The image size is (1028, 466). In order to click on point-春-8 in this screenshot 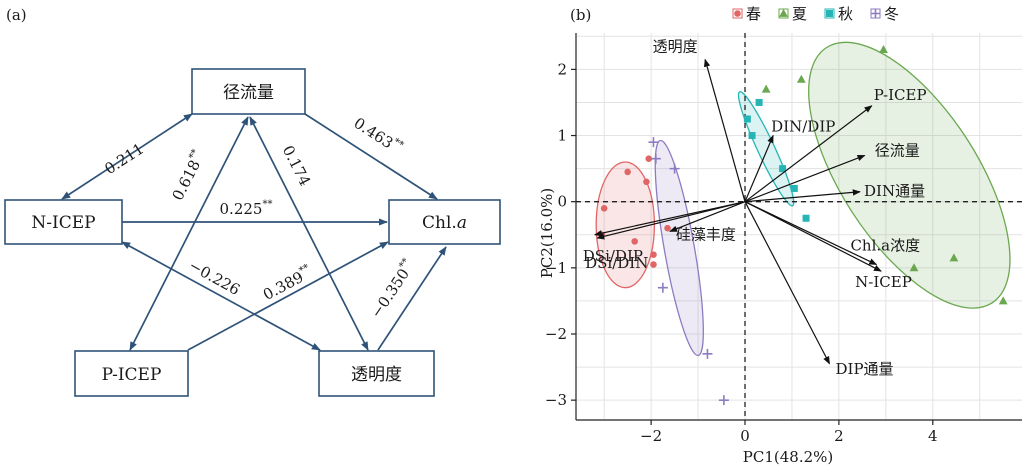, I will do `click(653, 254)`.